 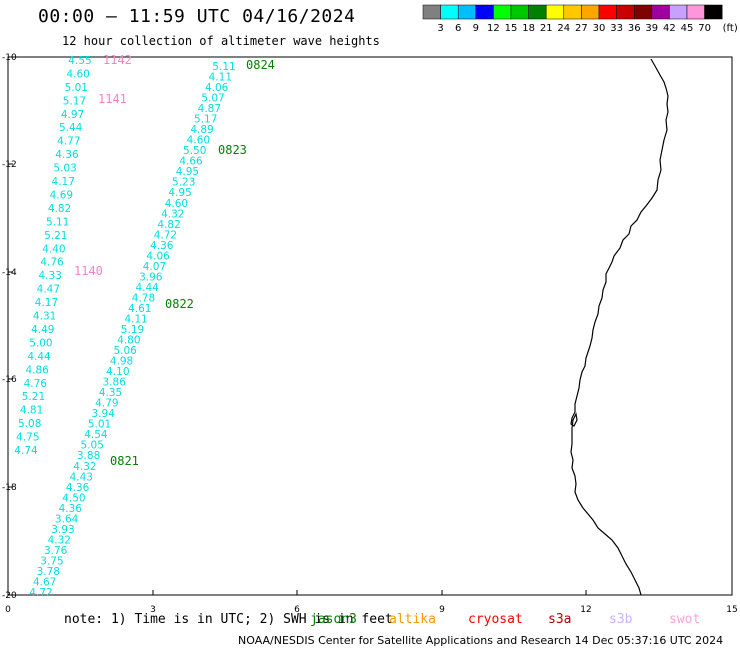 What do you see at coordinates (563, 28) in the screenshot?
I see `colorbar-label: 24` at bounding box center [563, 28].